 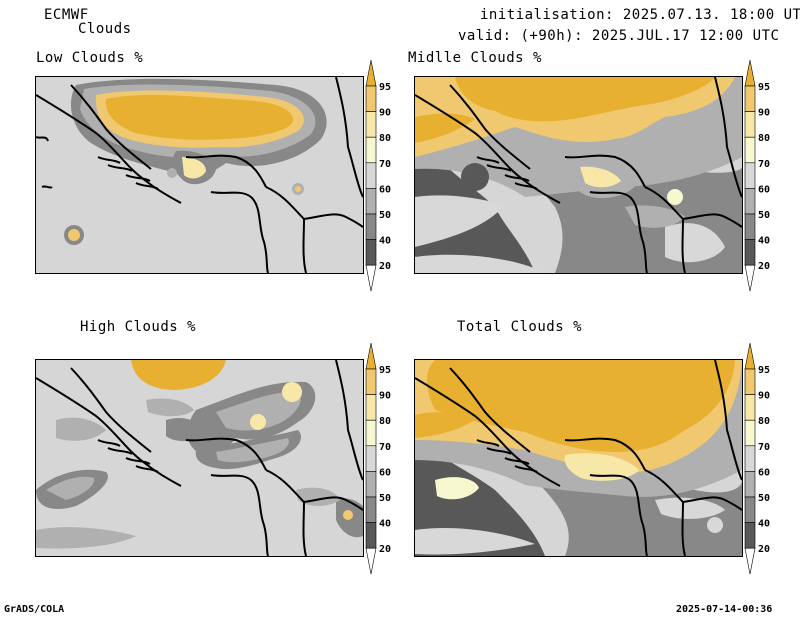 What do you see at coordinates (769, 175) in the screenshot?
I see `colorbar-middle: 95 90 80 70 60 50 40 20` at bounding box center [769, 175].